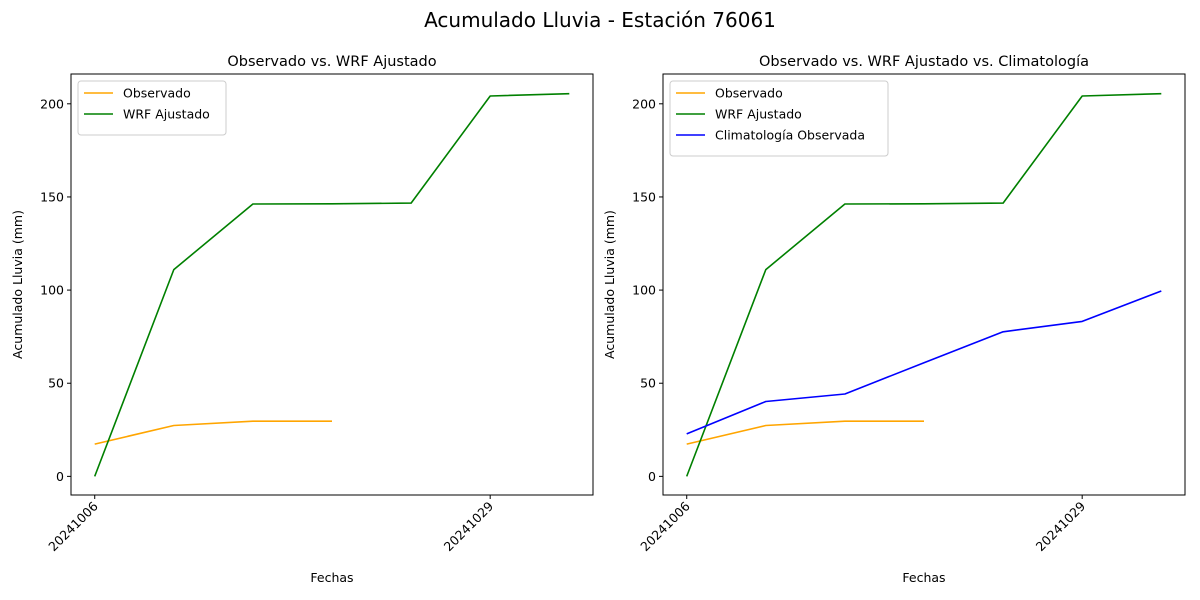 Image resolution: width=1200 pixels, height=600 pixels. What do you see at coordinates (790, 135) in the screenshot?
I see `legend-label: Climatología Observada` at bounding box center [790, 135].